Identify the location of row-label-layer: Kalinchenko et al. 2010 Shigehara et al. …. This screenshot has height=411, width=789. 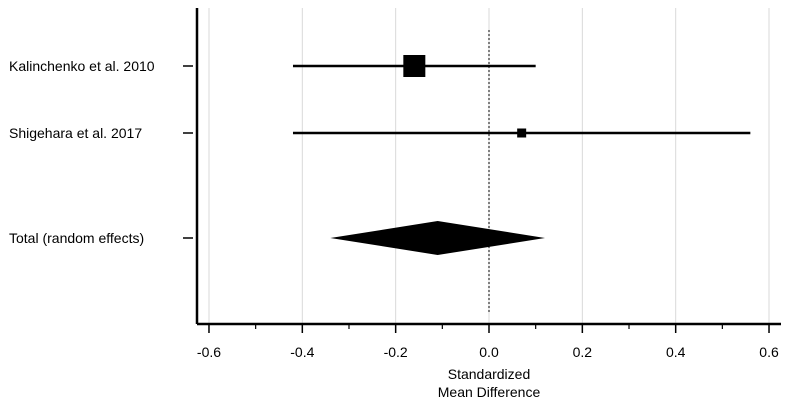
(101, 152).